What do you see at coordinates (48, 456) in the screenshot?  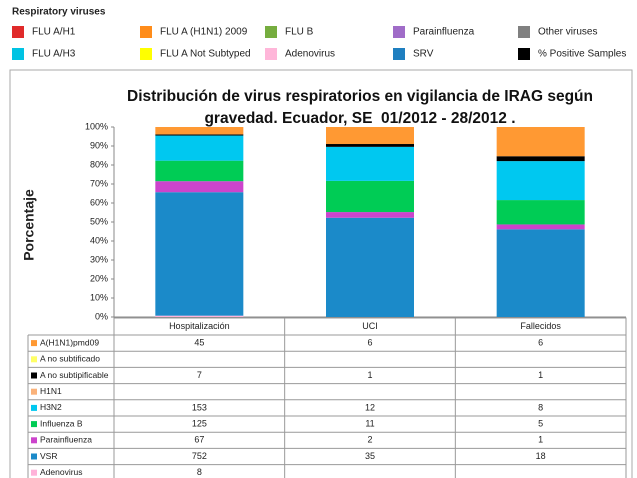 I see `table-row-label: VSR` at bounding box center [48, 456].